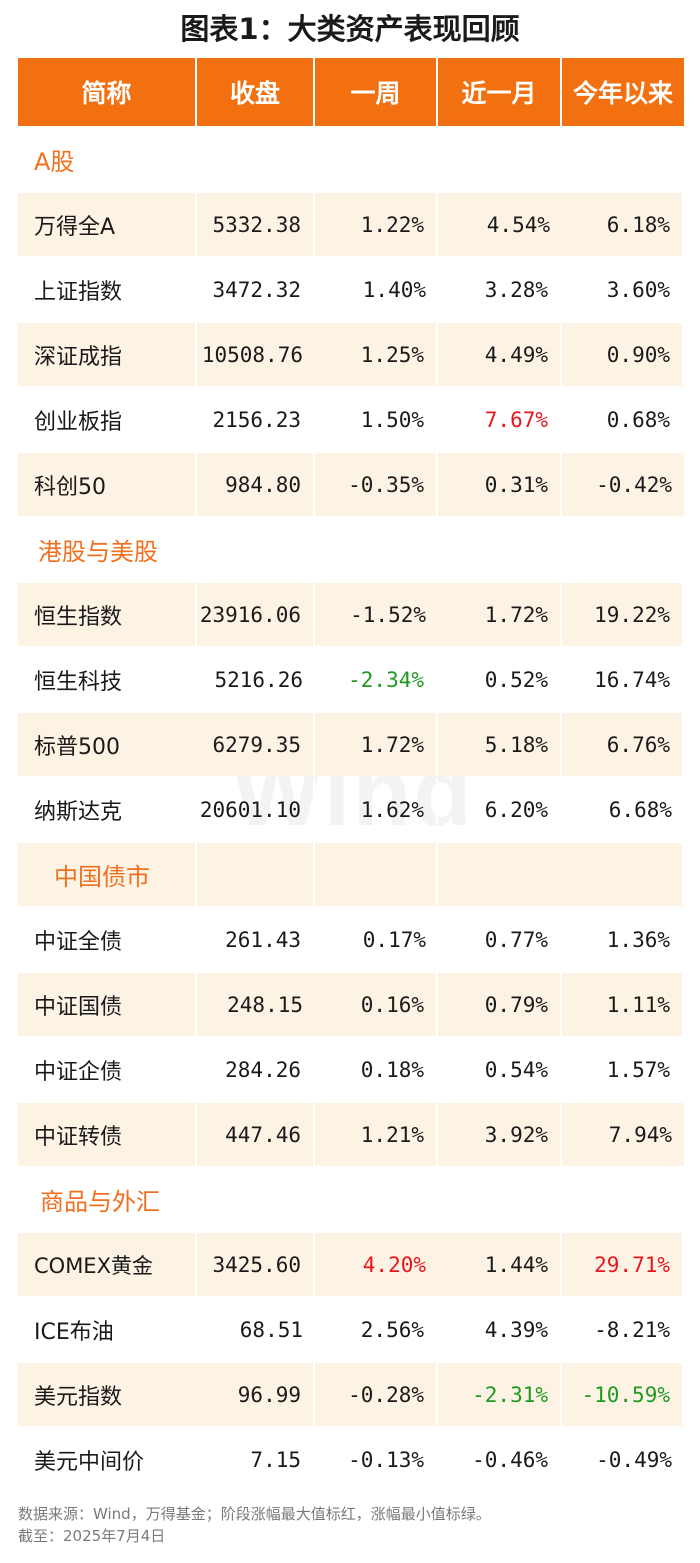 The height and width of the screenshot is (1563, 700). Describe the element at coordinates (254, 1514) in the screenshot. I see `source-note: 数据来源：Wind，万得基金；阶段涨幅最大值标红，涨幅最小值标绿。` at that location.